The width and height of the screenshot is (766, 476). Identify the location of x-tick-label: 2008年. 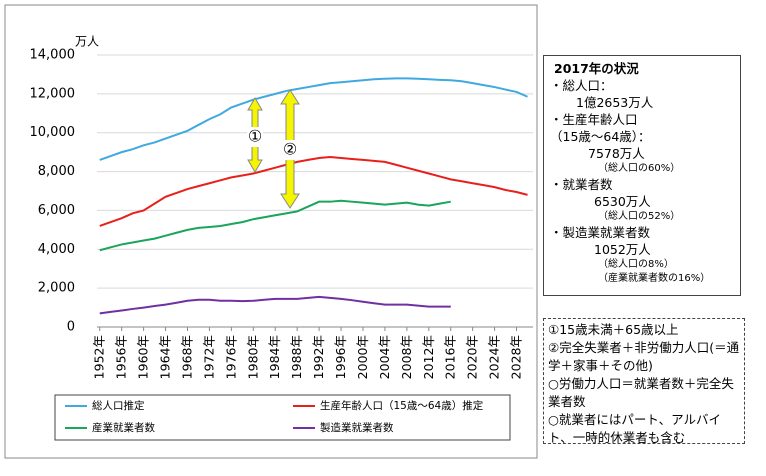
(405, 357).